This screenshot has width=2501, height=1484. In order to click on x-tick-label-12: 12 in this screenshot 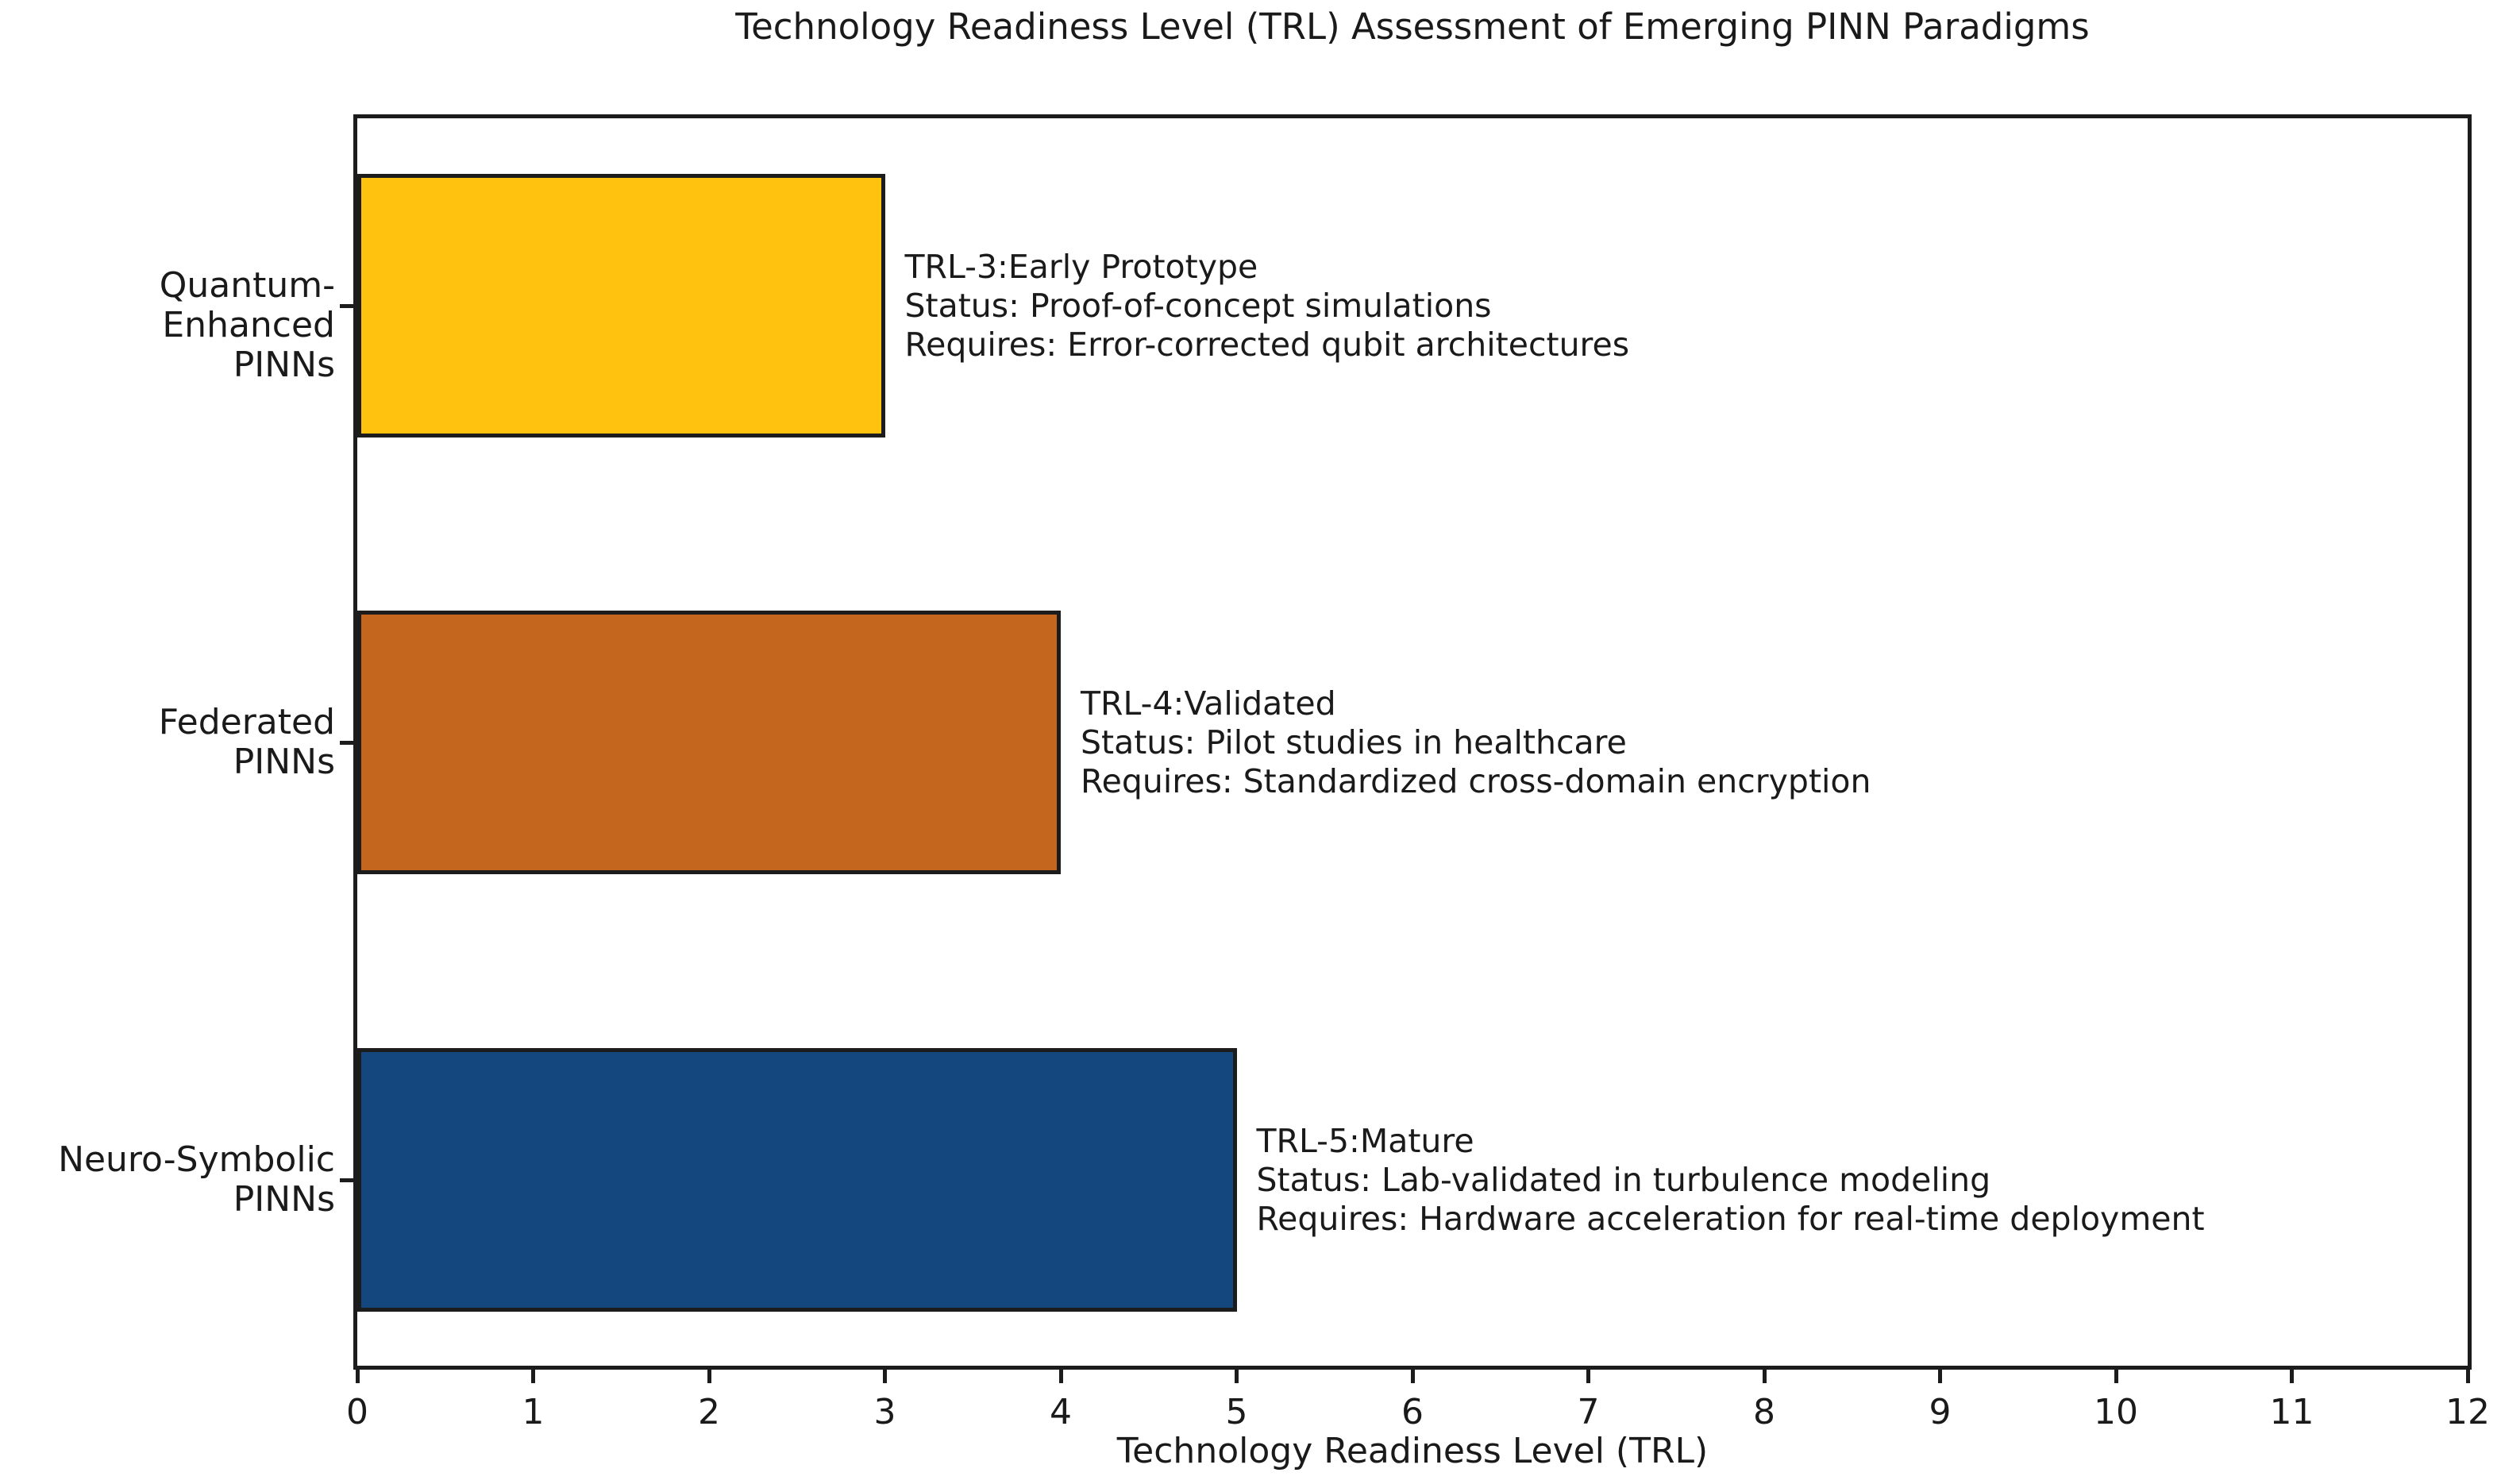, I will do `click(2467, 1412)`.